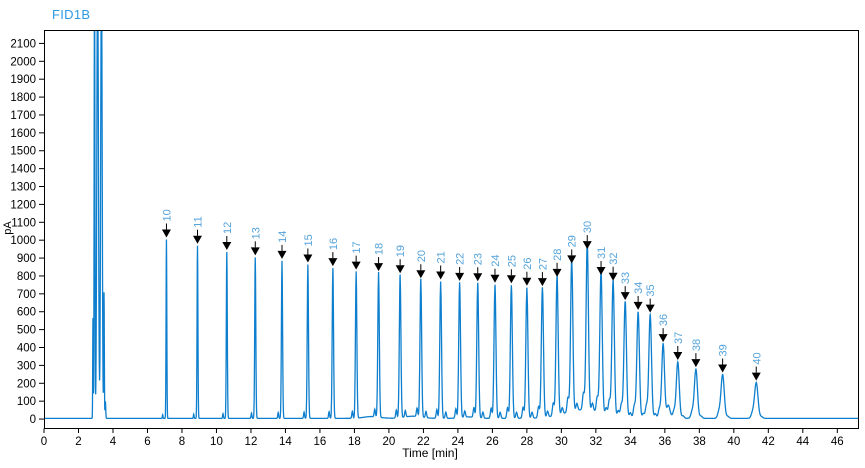 Image resolution: width=865 pixels, height=468 pixels. I want to click on x-tick-label: 38, so click(699, 442).